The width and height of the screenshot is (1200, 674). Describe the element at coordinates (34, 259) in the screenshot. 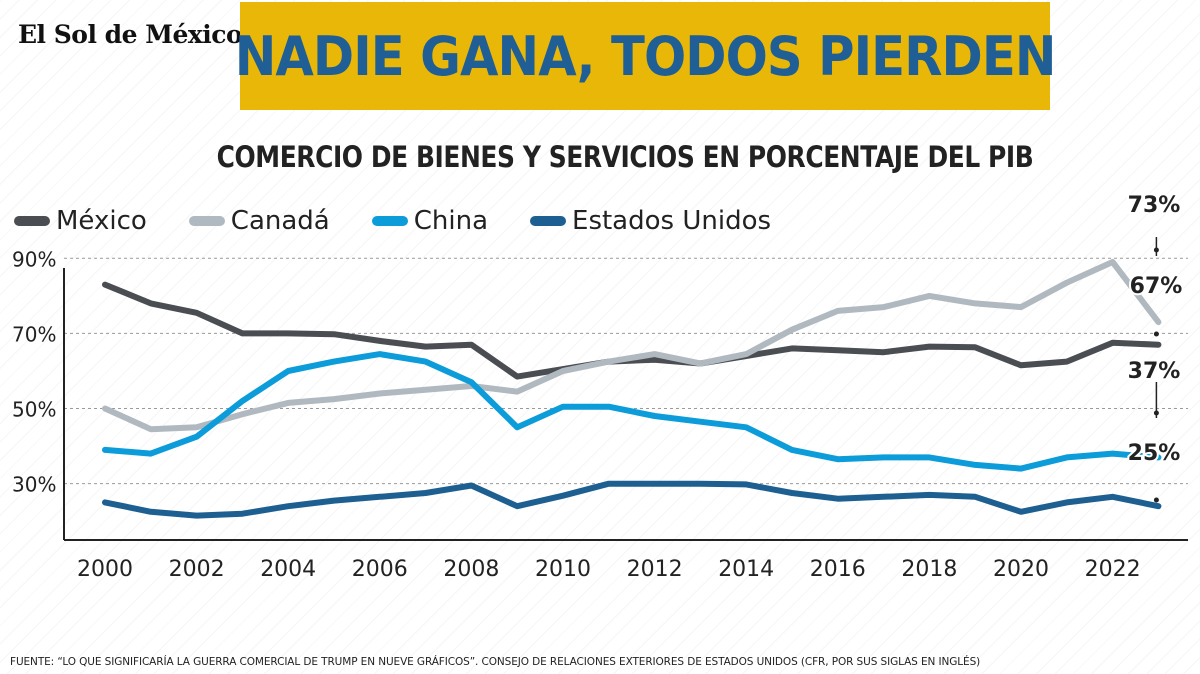

I see `y-tick-label: 90%` at that location.